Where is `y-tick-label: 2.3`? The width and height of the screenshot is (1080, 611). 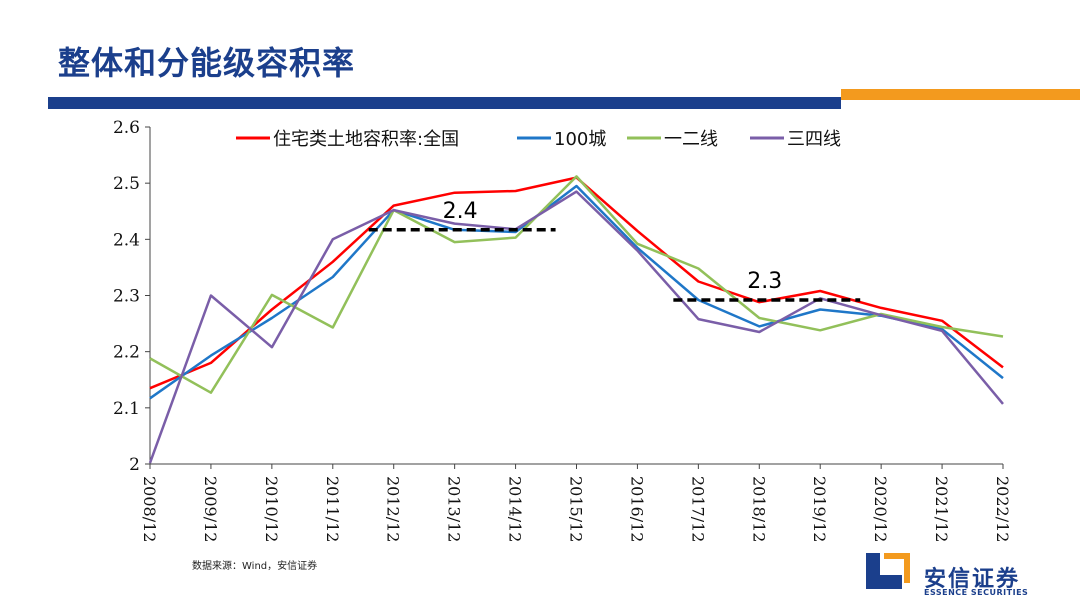 y-tick-label: 2.3 is located at coordinates (126, 297).